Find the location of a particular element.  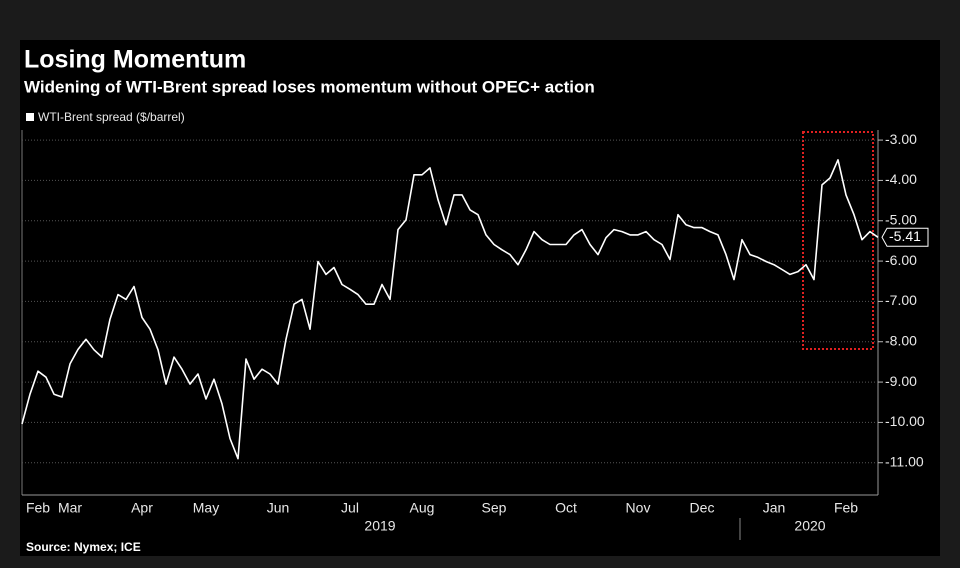

y-tick-label: -4.00 is located at coordinates (901, 179).